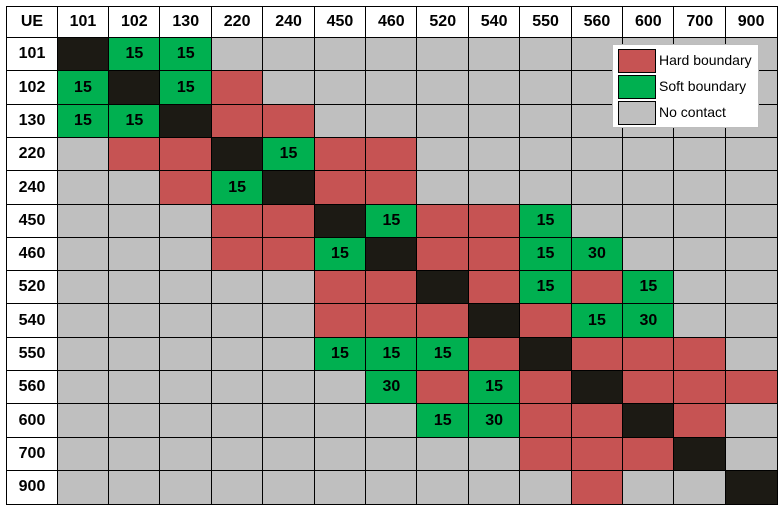 This screenshot has width=780, height=505. I want to click on column-header: 450, so click(340, 22).